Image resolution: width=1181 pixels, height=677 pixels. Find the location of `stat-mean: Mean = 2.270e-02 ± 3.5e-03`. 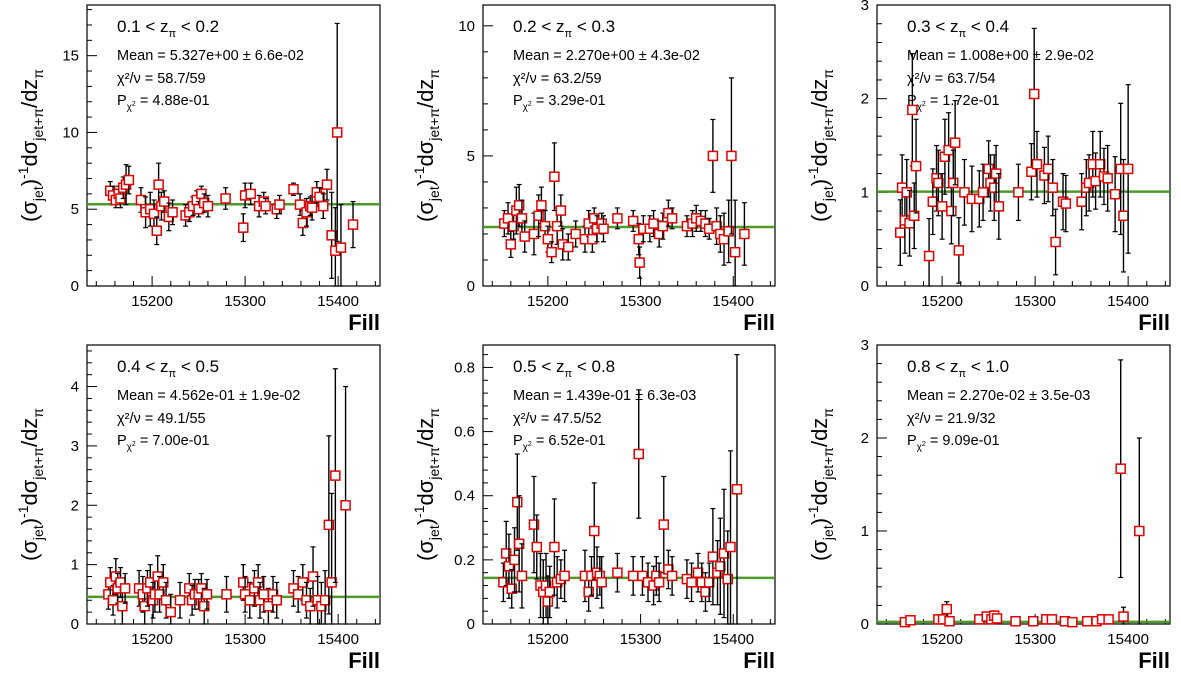

stat-mean: Mean = 2.270e-02 ± 3.5e-03 is located at coordinates (998, 396).